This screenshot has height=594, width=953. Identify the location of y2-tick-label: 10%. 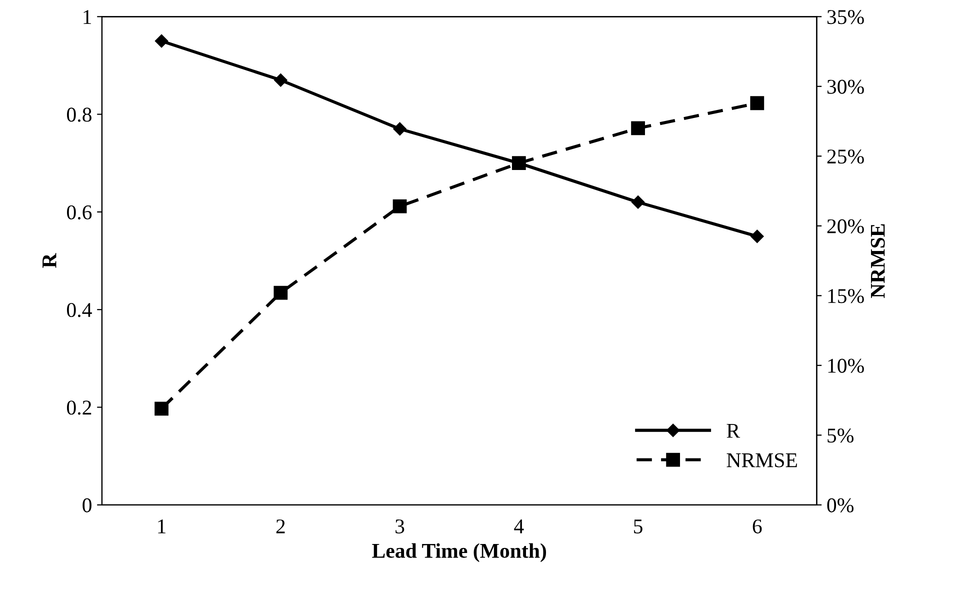
(846, 365).